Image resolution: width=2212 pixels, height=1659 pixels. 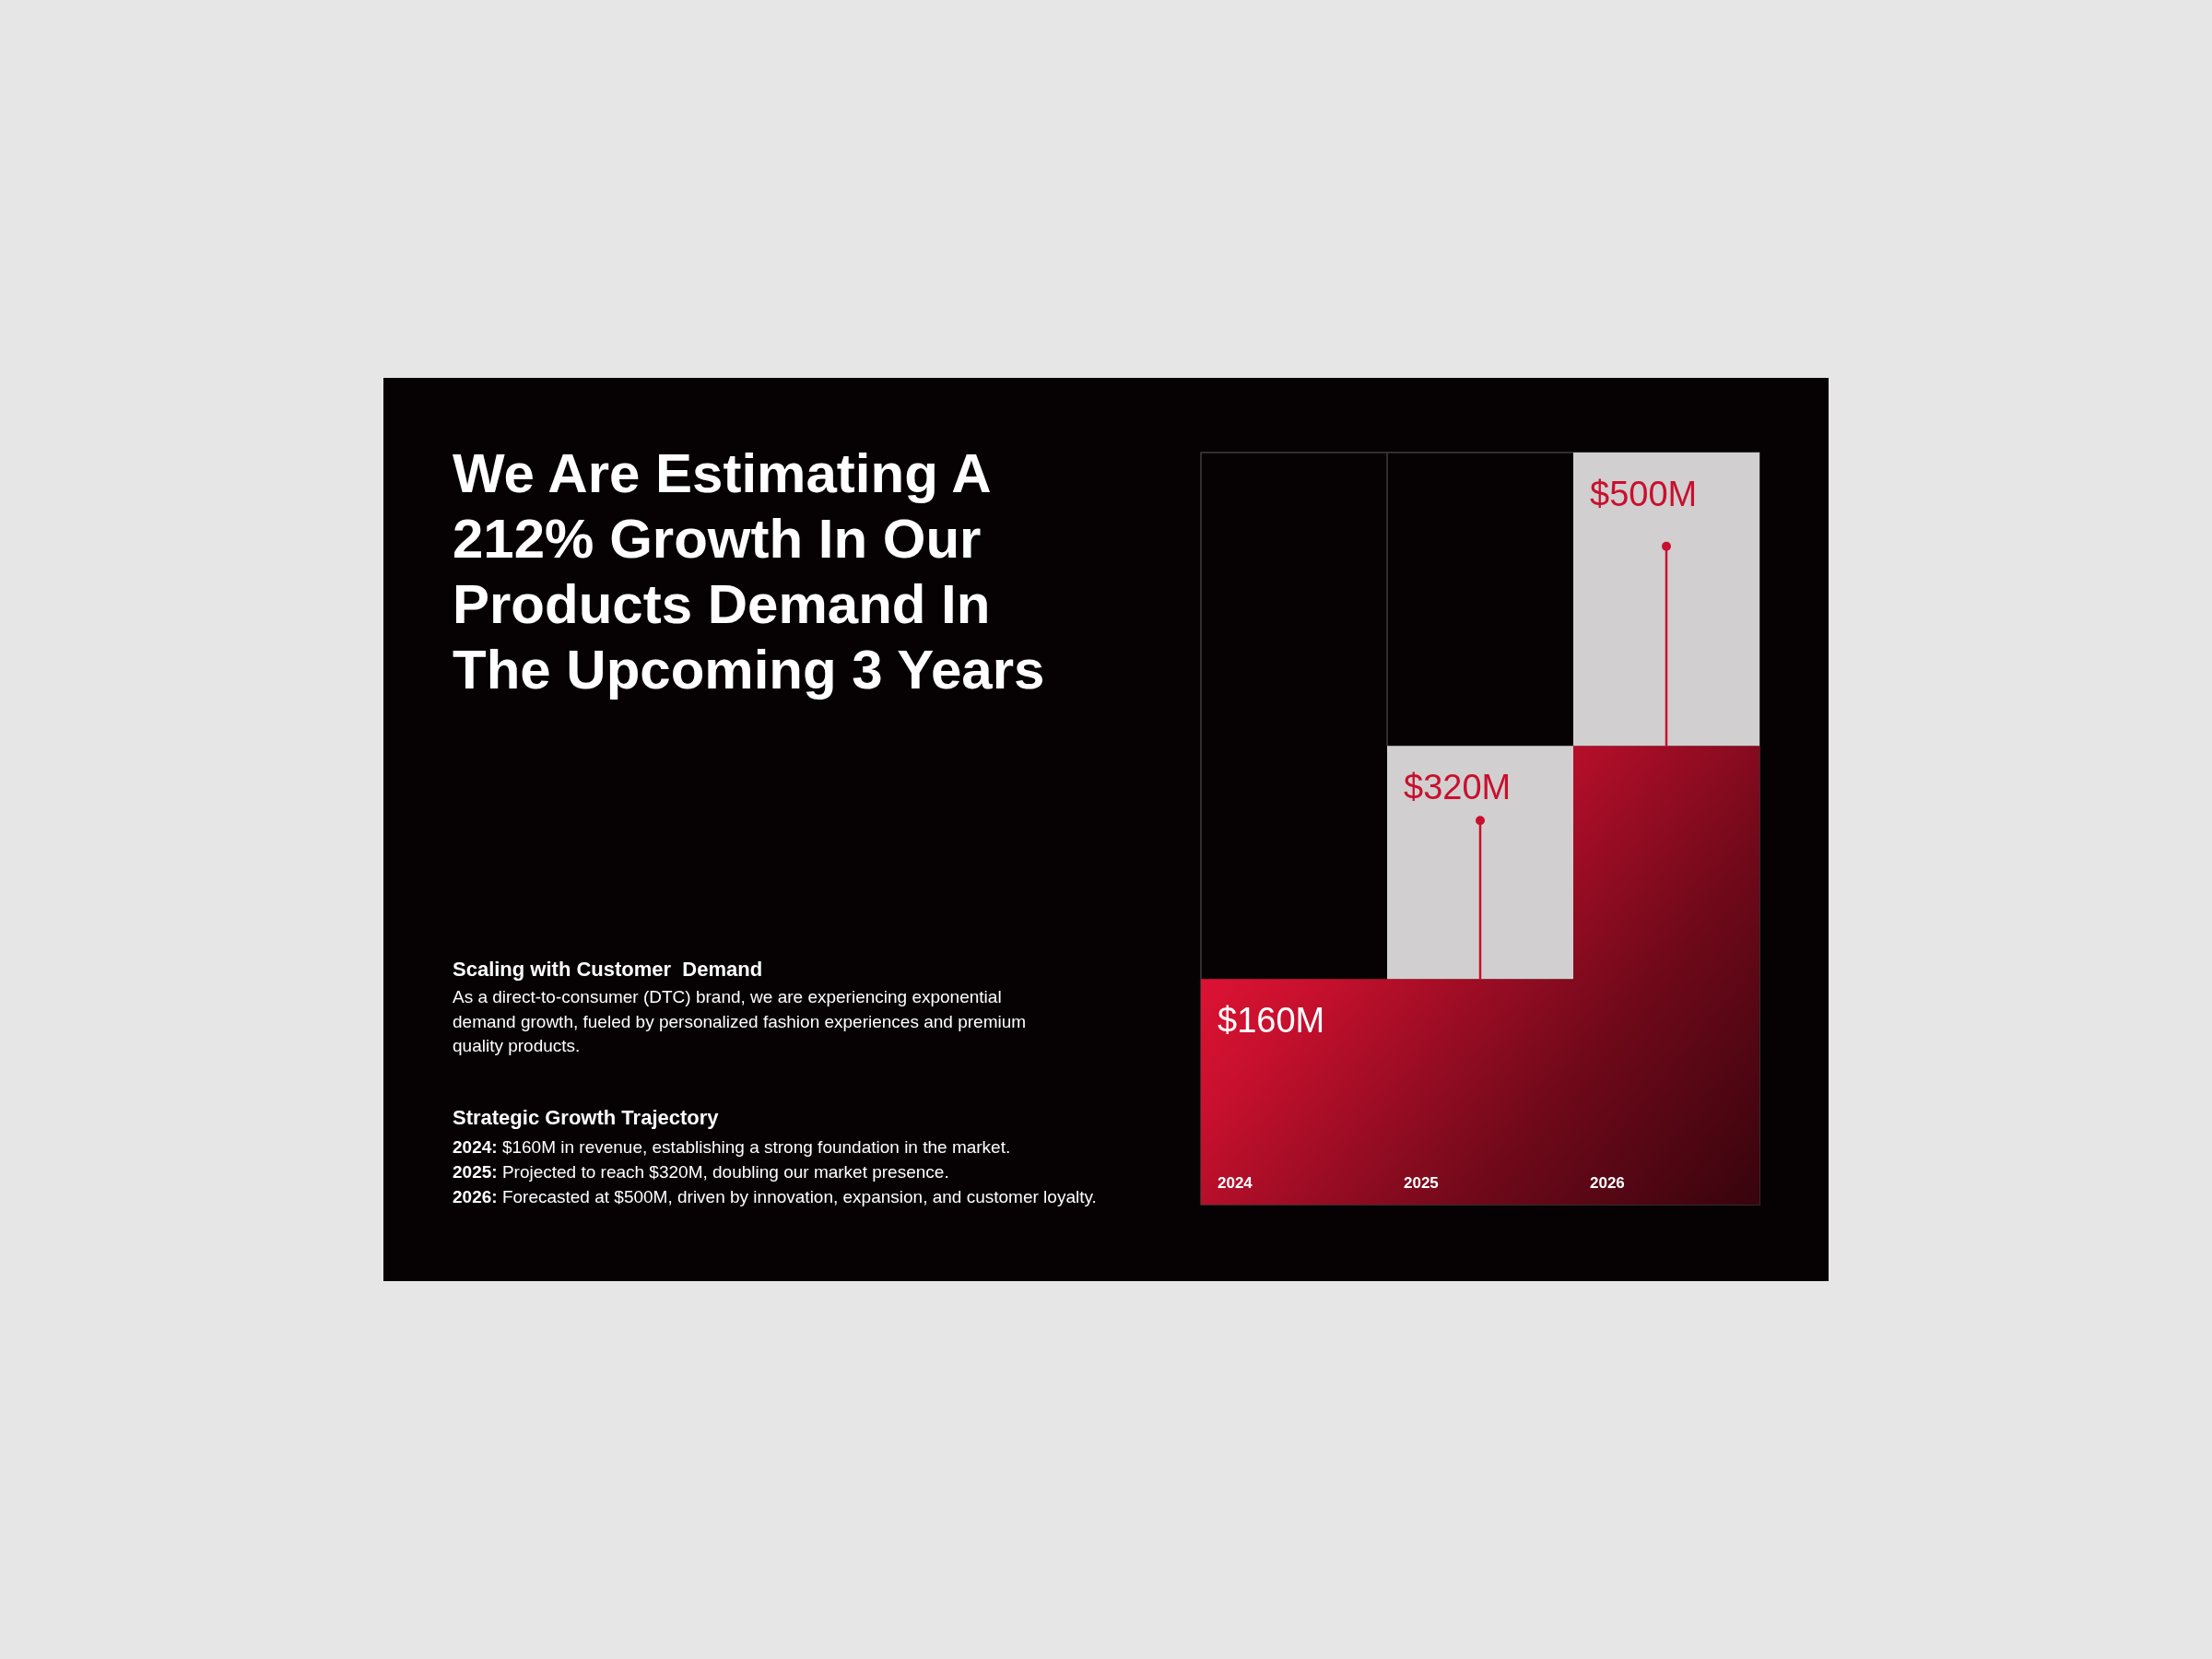 What do you see at coordinates (775, 1196) in the screenshot?
I see `text: 2026: Forecasted at $500M, driven by innovation, expansion, and customer loyalty.` at bounding box center [775, 1196].